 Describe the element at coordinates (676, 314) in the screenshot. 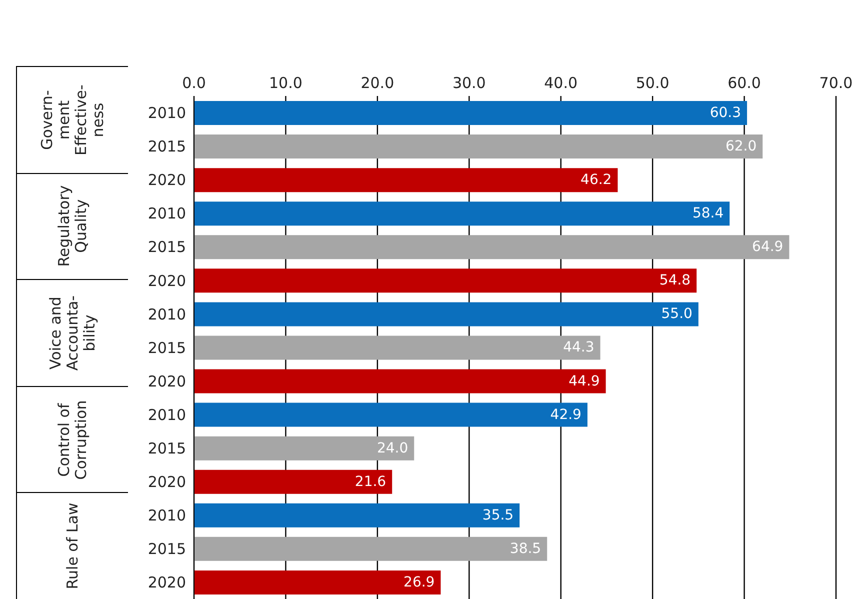

I see `data-label: 55.0` at that location.